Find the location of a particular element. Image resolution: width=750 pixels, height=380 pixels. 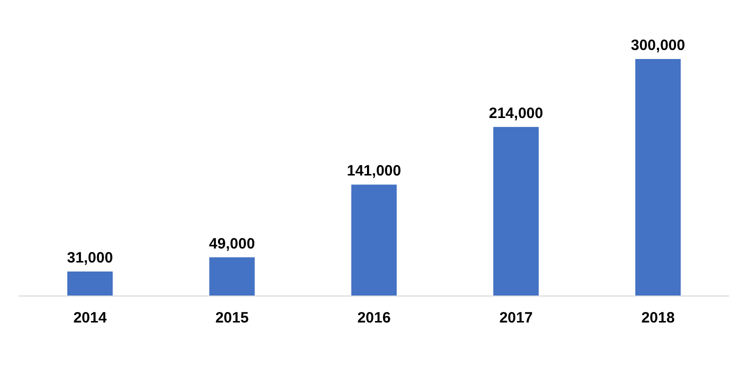

data-label: 214,000 is located at coordinates (516, 113).